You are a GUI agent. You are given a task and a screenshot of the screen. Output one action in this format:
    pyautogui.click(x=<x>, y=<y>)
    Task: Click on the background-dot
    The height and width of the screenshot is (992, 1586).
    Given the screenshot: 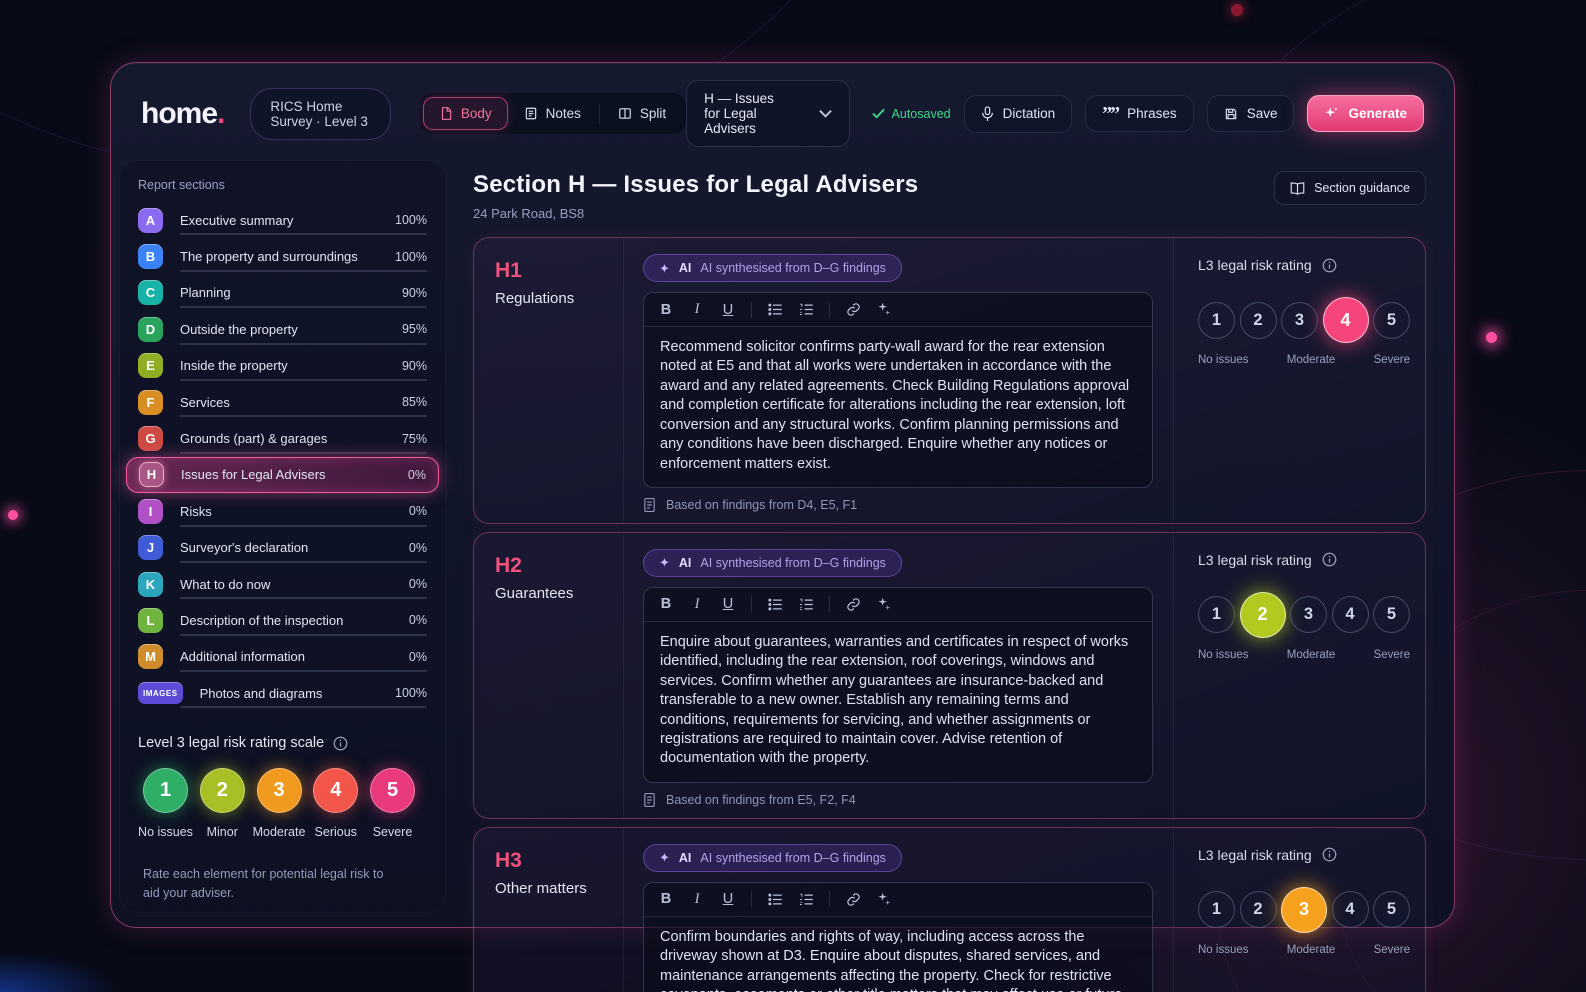 What is the action you would take?
    pyautogui.click(x=1491, y=337)
    